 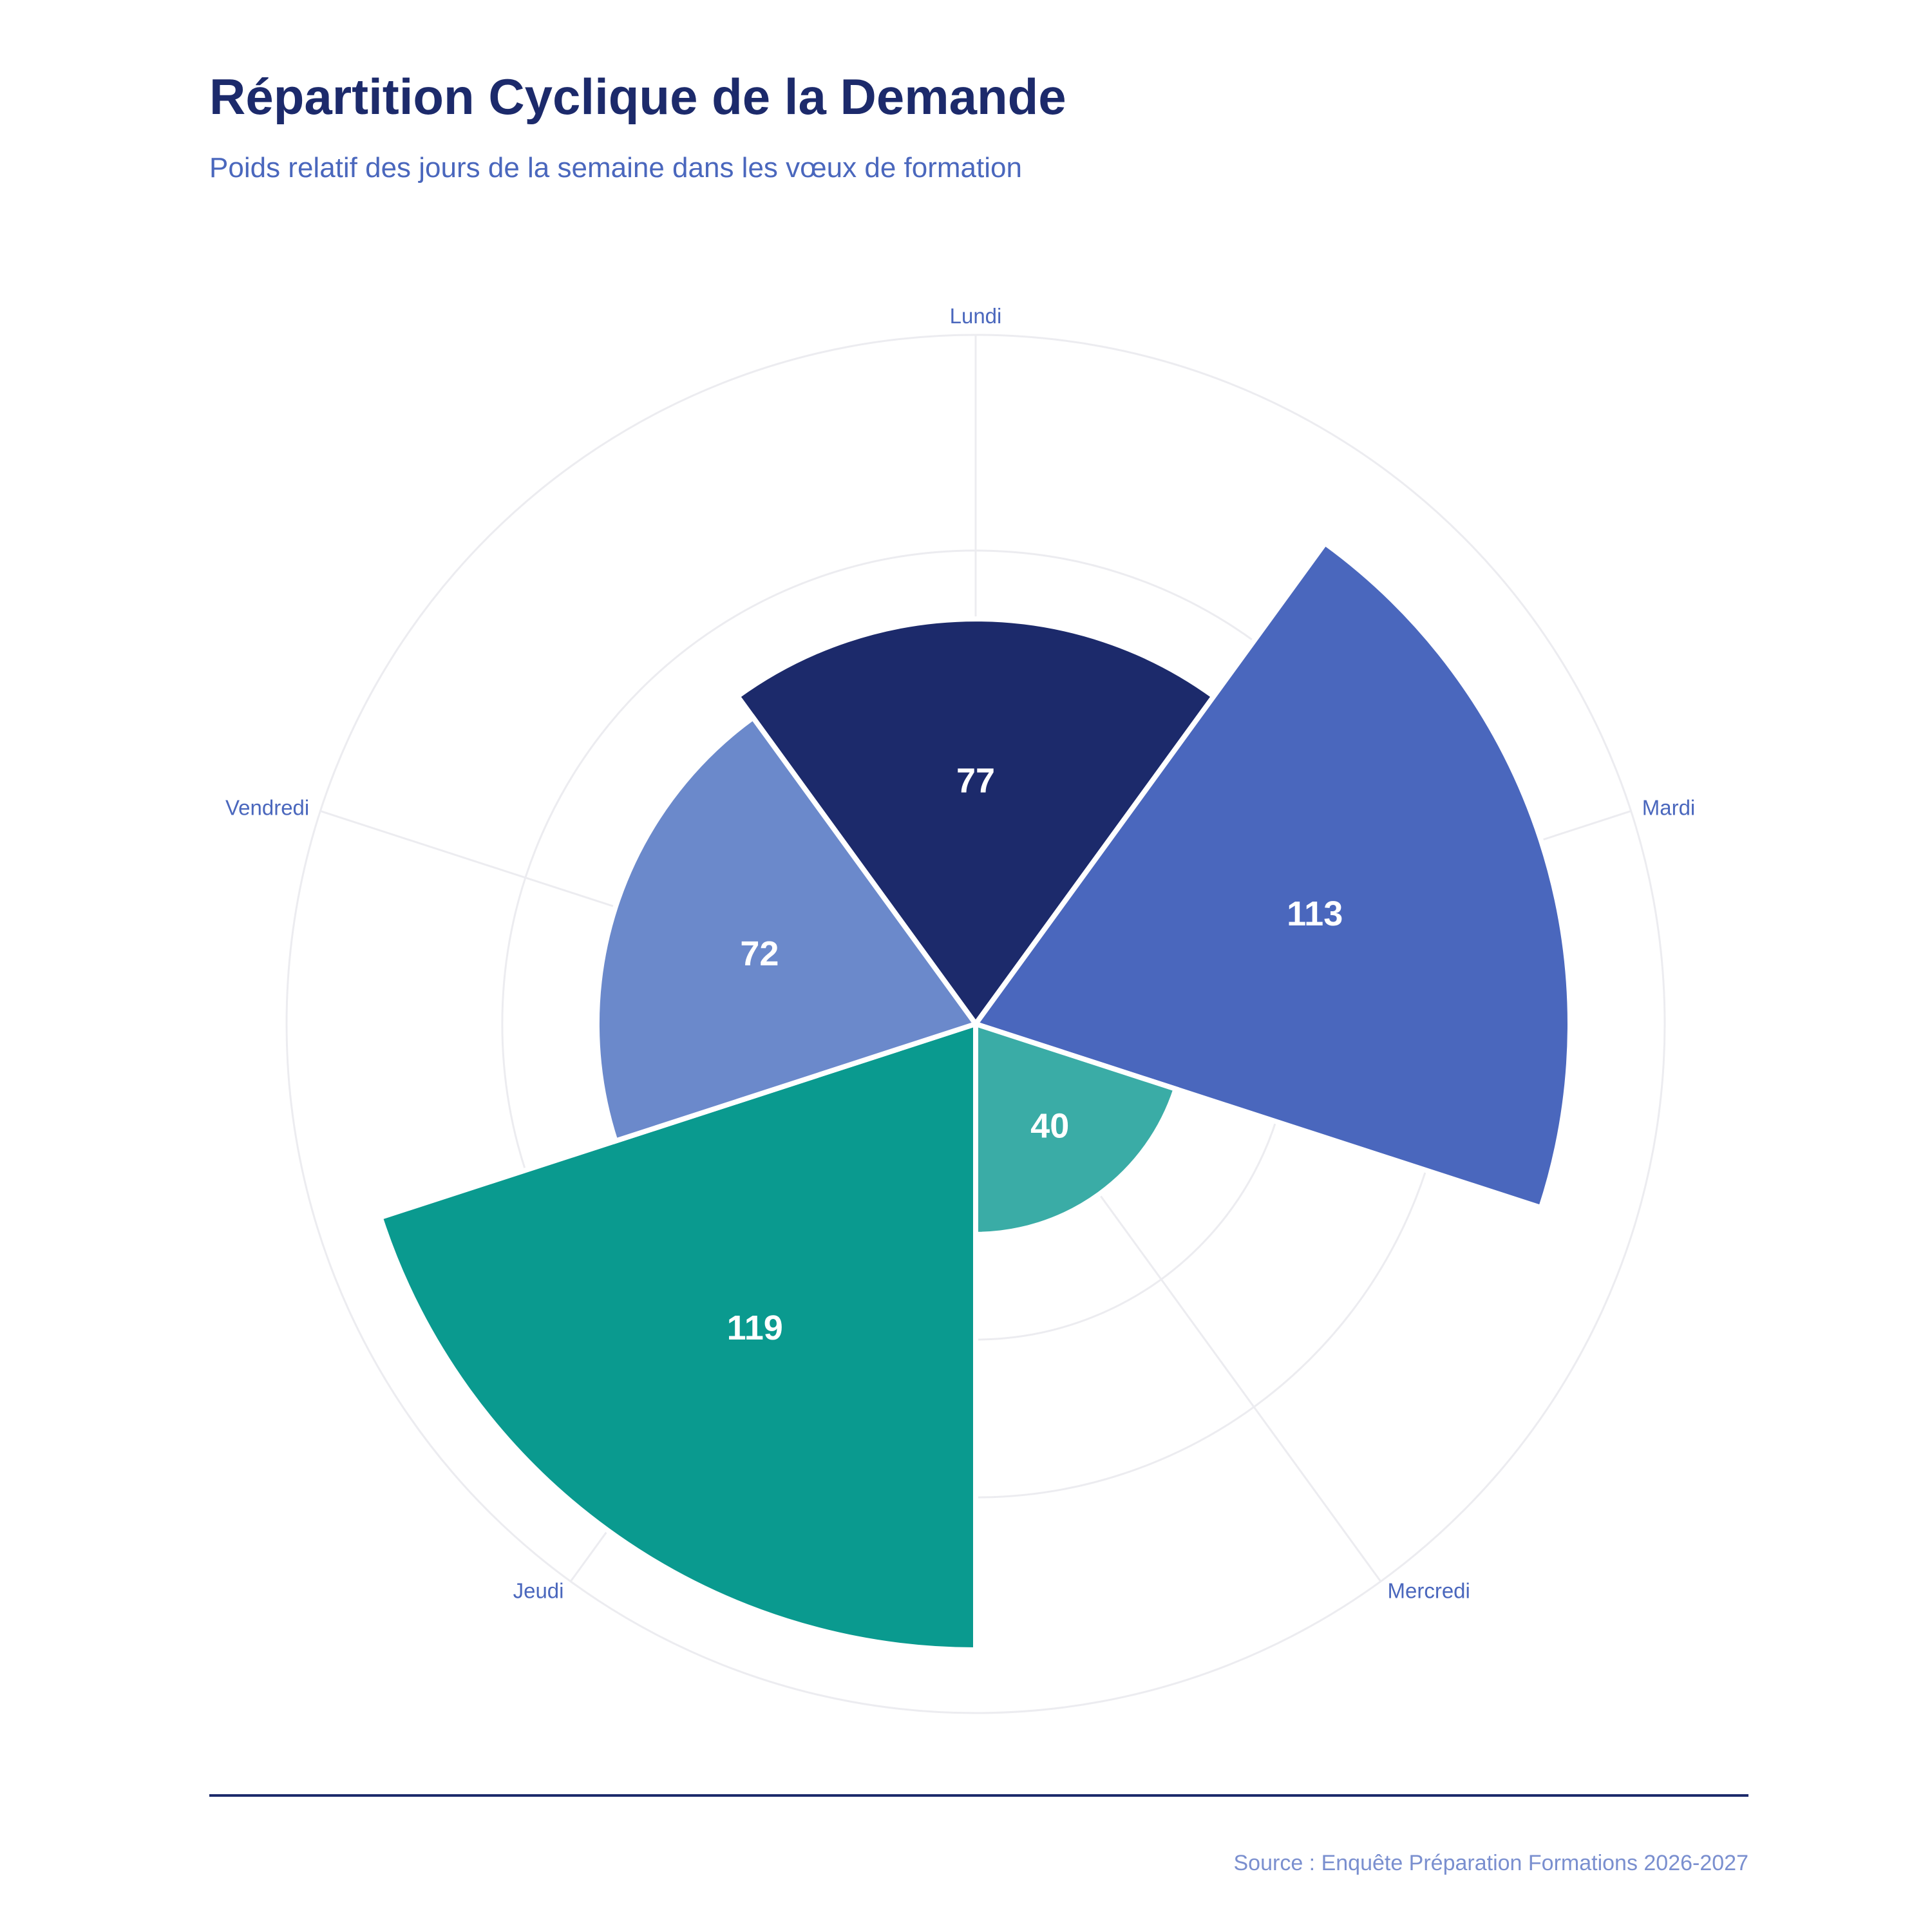 I want to click on category-label-mardi: Mardi, so click(x=1669, y=807).